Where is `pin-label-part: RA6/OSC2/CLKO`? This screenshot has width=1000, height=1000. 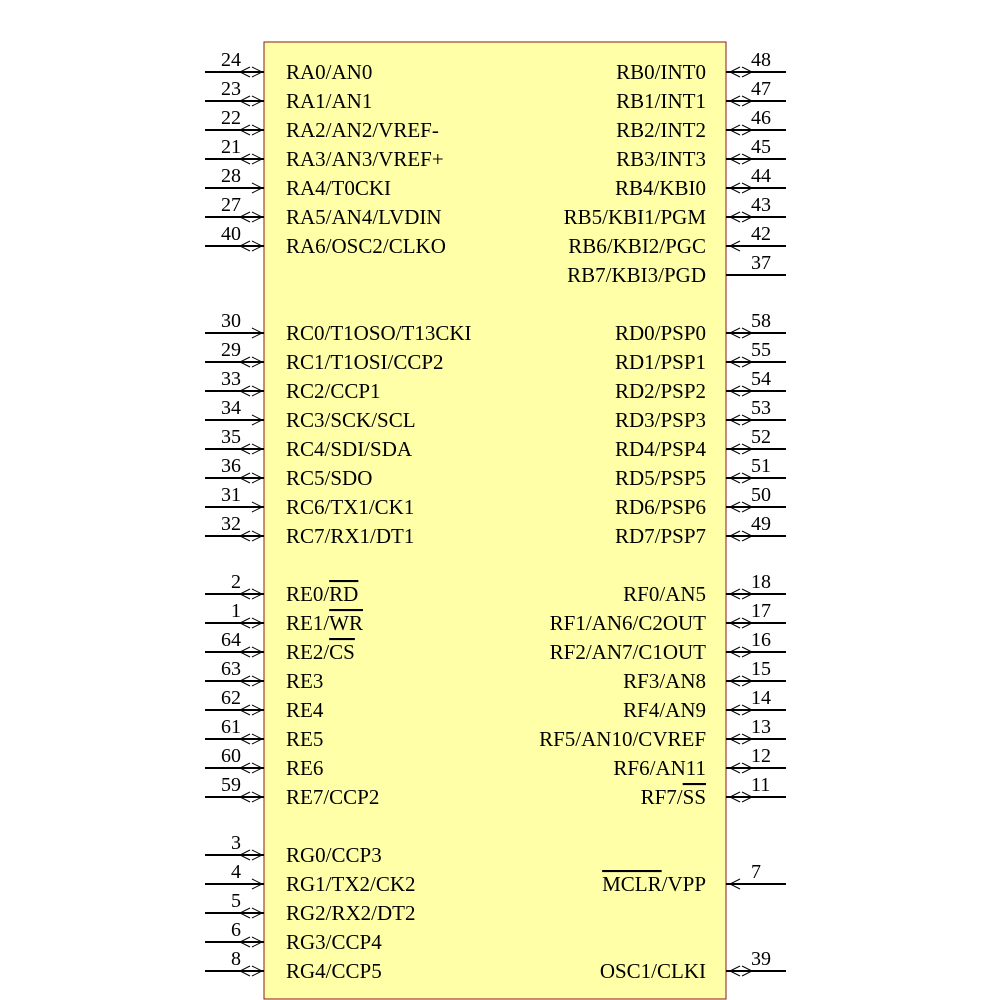 pin-label-part: RA6/OSC2/CLKO is located at coordinates (366, 246).